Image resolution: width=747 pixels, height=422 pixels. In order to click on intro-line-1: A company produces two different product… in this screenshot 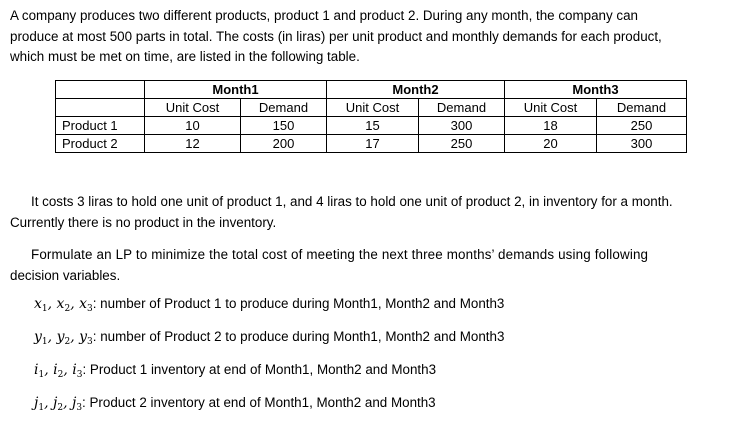, I will do `click(324, 15)`.